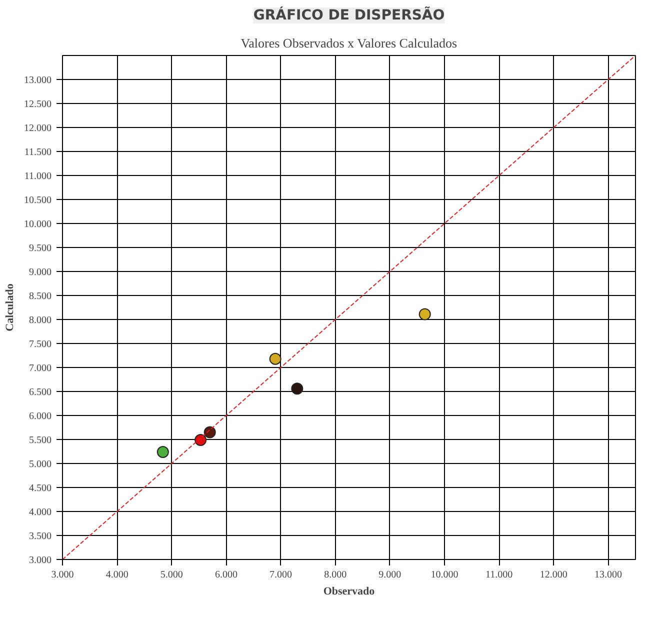 The image size is (659, 627). I want to click on x-tick-label: 3.000, so click(62, 575).